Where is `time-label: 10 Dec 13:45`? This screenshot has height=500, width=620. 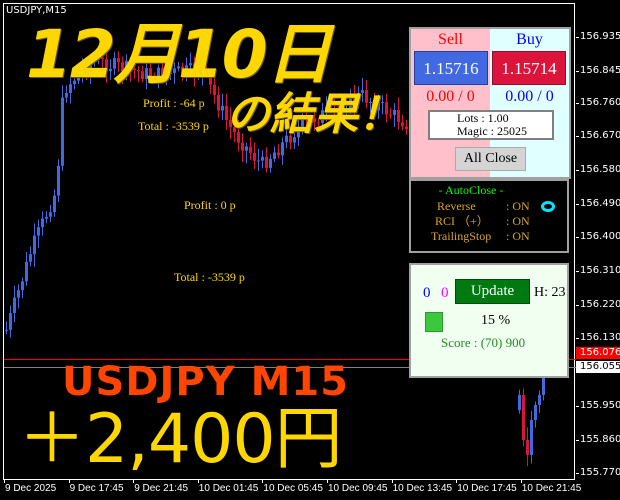
time-label: 10 Dec 13:45 is located at coordinates (422, 488).